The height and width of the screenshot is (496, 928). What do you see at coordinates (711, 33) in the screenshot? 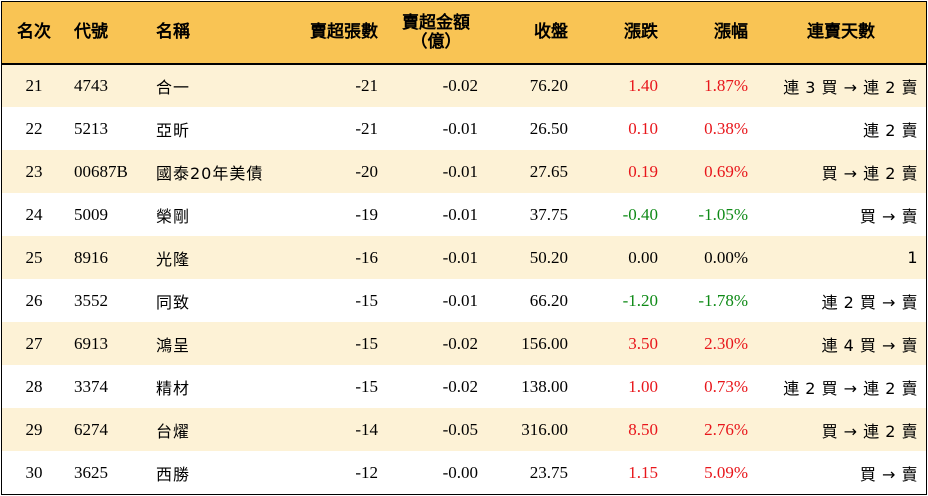
I see `header-change-pct: 漲幅` at bounding box center [711, 33].